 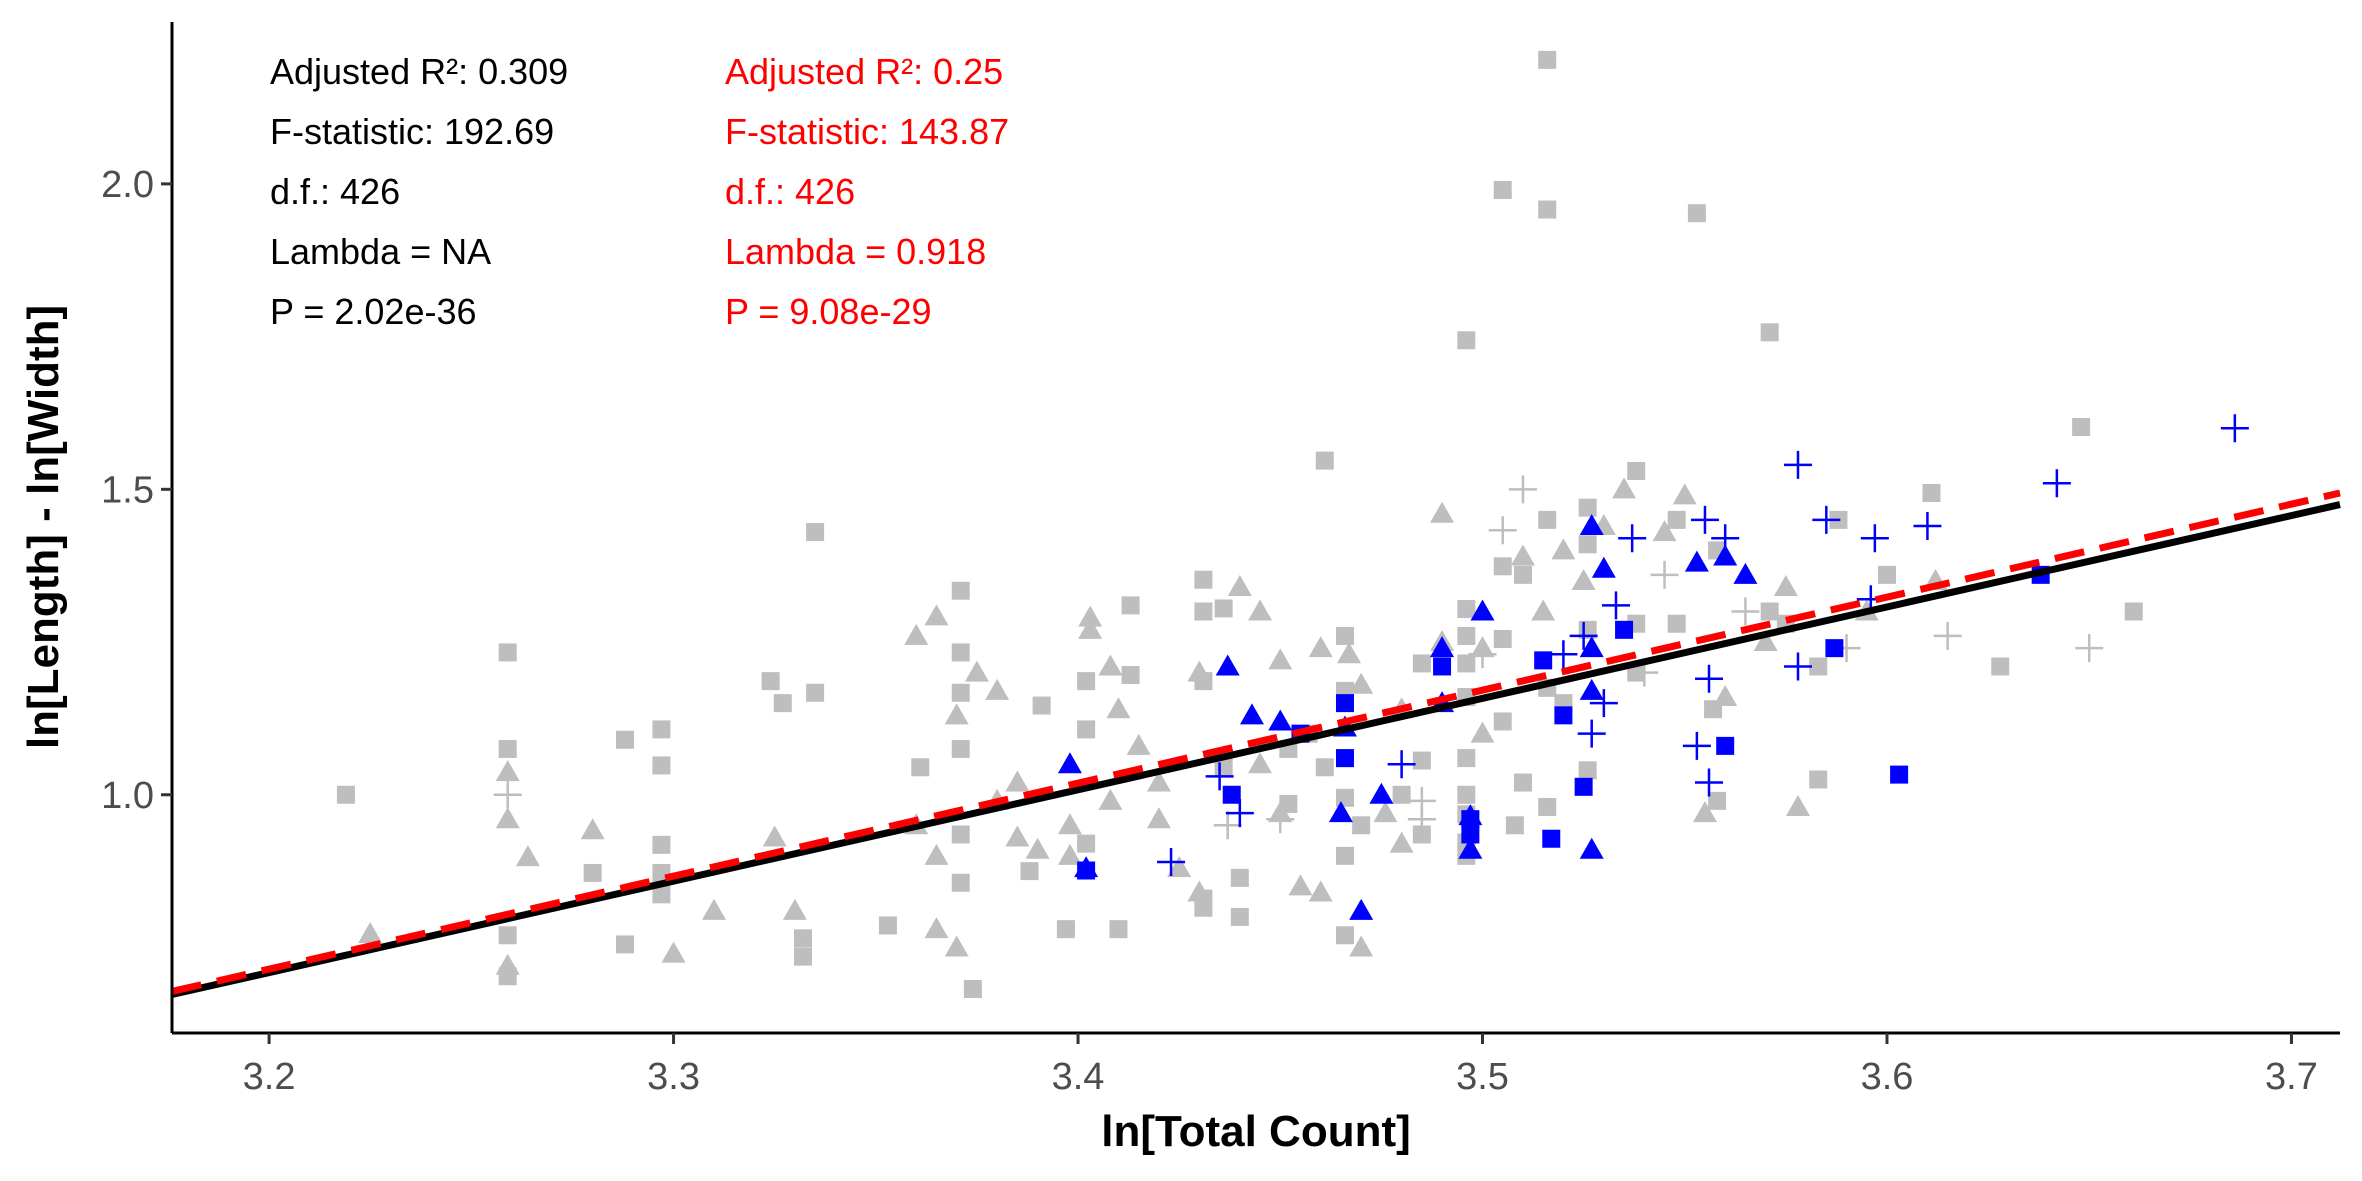 I want to click on y-tick-label: 1.5, so click(x=127, y=490).